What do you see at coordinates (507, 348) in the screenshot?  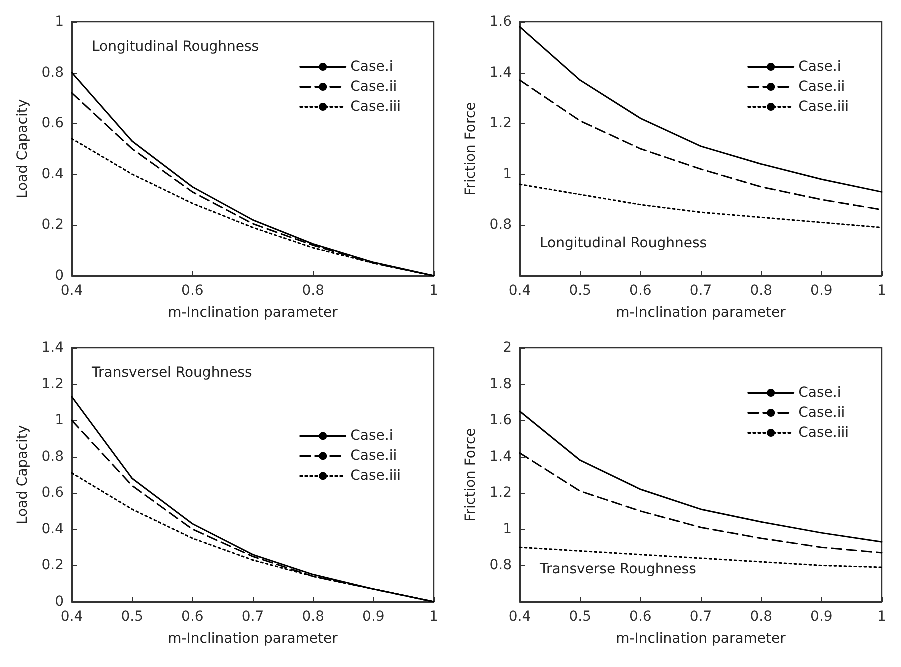 I see `y-tick-label: 2` at bounding box center [507, 348].